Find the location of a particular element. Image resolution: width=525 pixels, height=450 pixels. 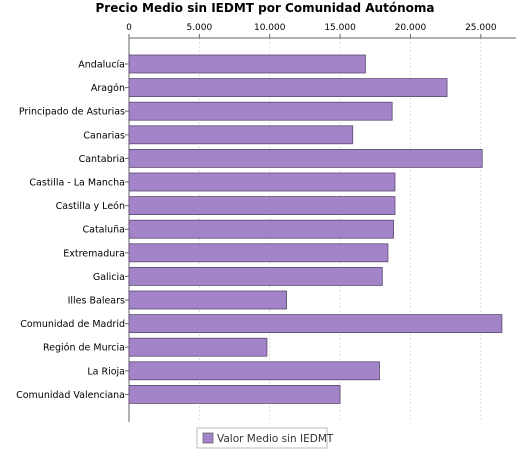

legend-label: Valor Medio sin IEDMT is located at coordinates (275, 439).